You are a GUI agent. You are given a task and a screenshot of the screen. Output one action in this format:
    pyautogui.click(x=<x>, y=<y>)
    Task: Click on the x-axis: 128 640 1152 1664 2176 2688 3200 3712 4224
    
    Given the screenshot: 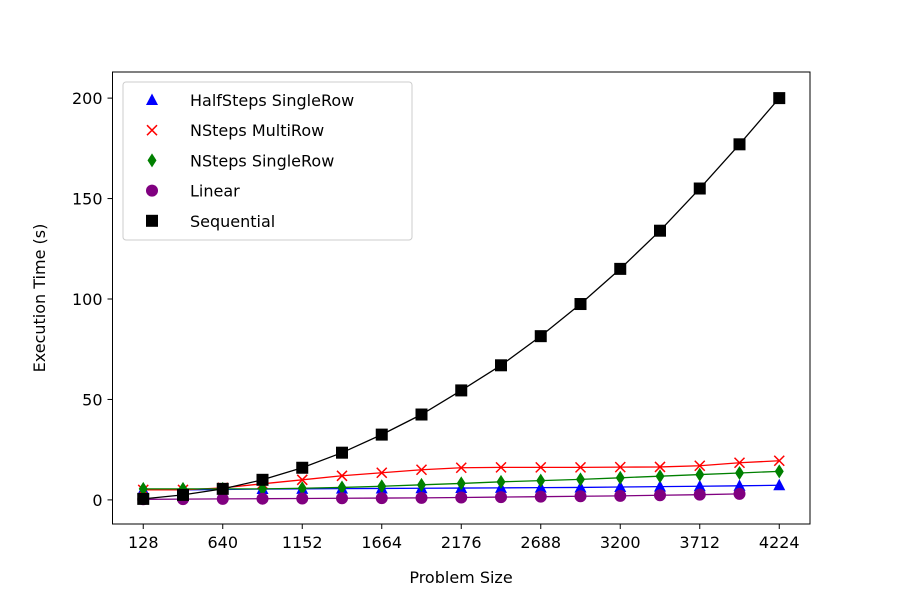 What is the action you would take?
    pyautogui.click(x=464, y=538)
    